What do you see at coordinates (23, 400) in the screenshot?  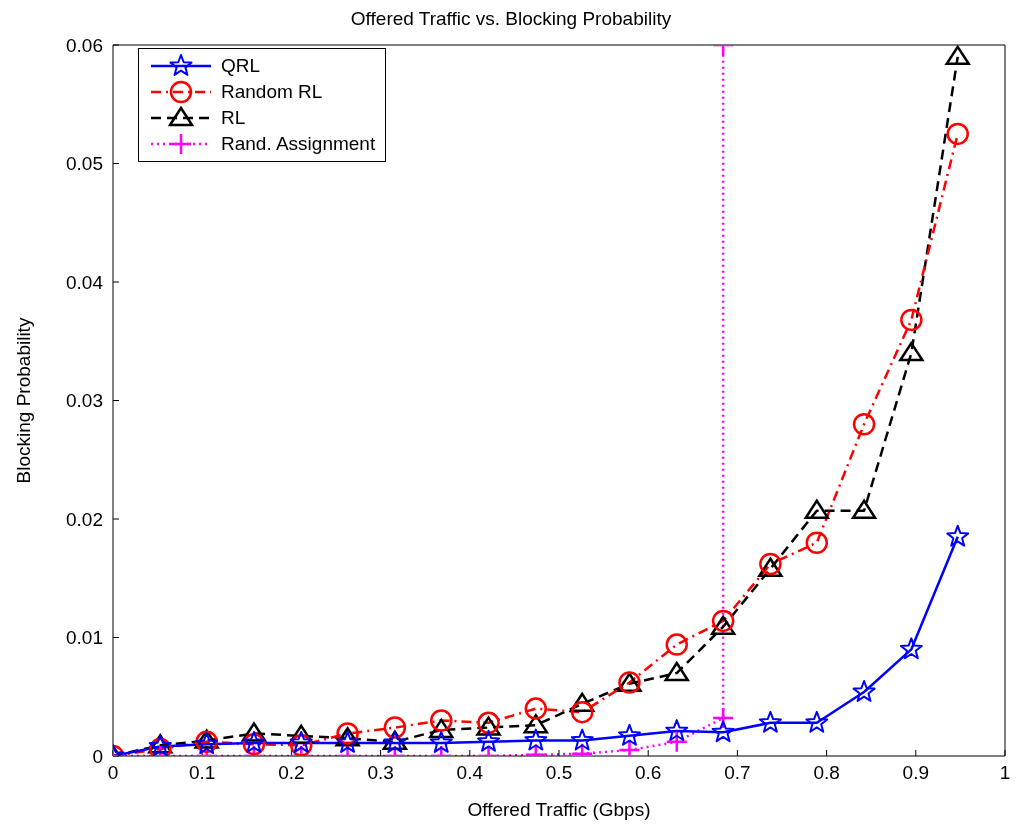 I see `y-axis-title: Blocking Probability` at bounding box center [23, 400].